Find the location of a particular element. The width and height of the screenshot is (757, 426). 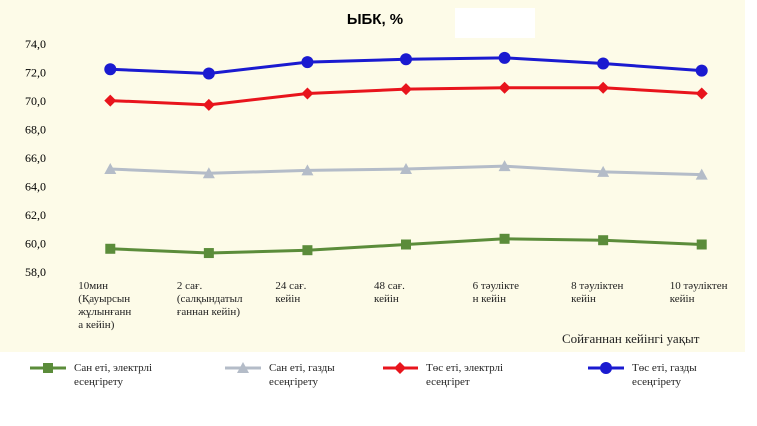

x-axis-label: Сойғаннан кейінгі уақыт is located at coordinates (631, 338).